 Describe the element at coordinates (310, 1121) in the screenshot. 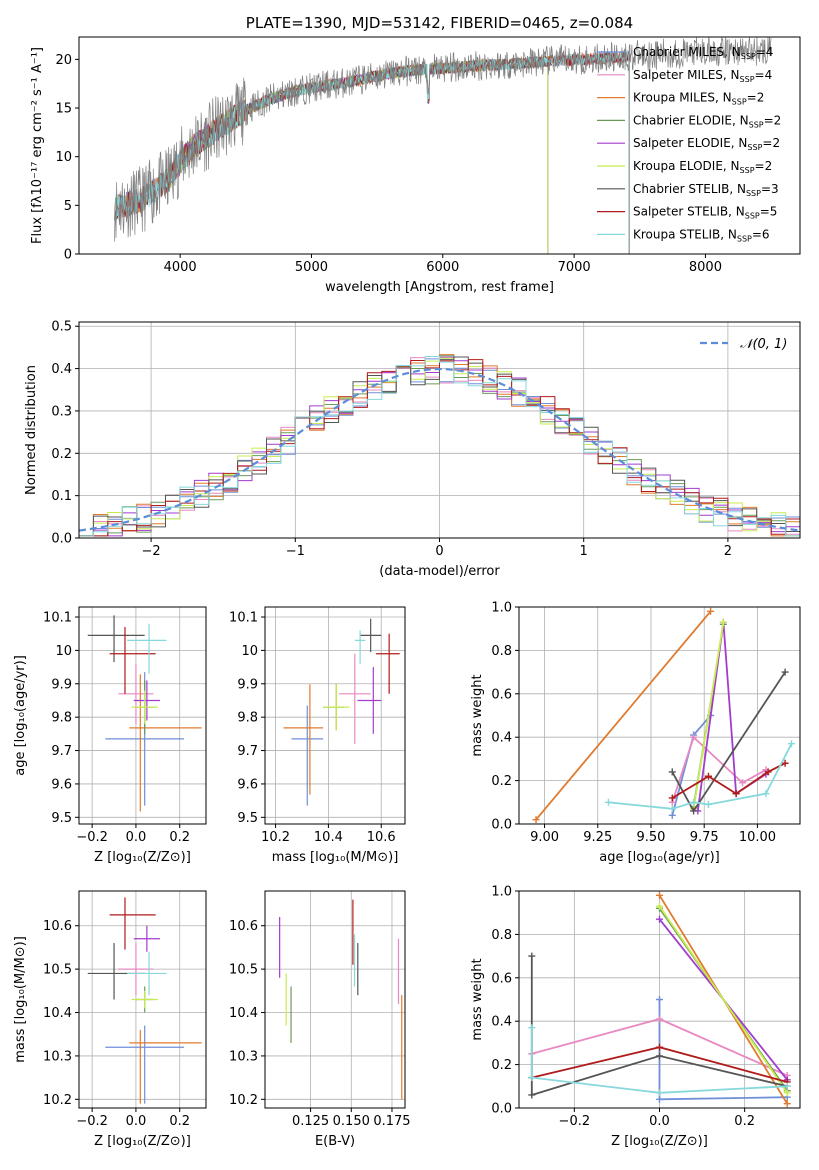

I see `x-tick-label: 0.125` at that location.